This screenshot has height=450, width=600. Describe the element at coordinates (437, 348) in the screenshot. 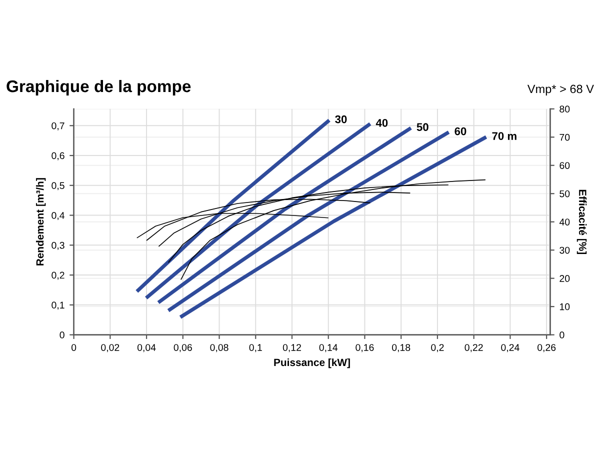

I see `x-tick-label: 0,2` at that location.